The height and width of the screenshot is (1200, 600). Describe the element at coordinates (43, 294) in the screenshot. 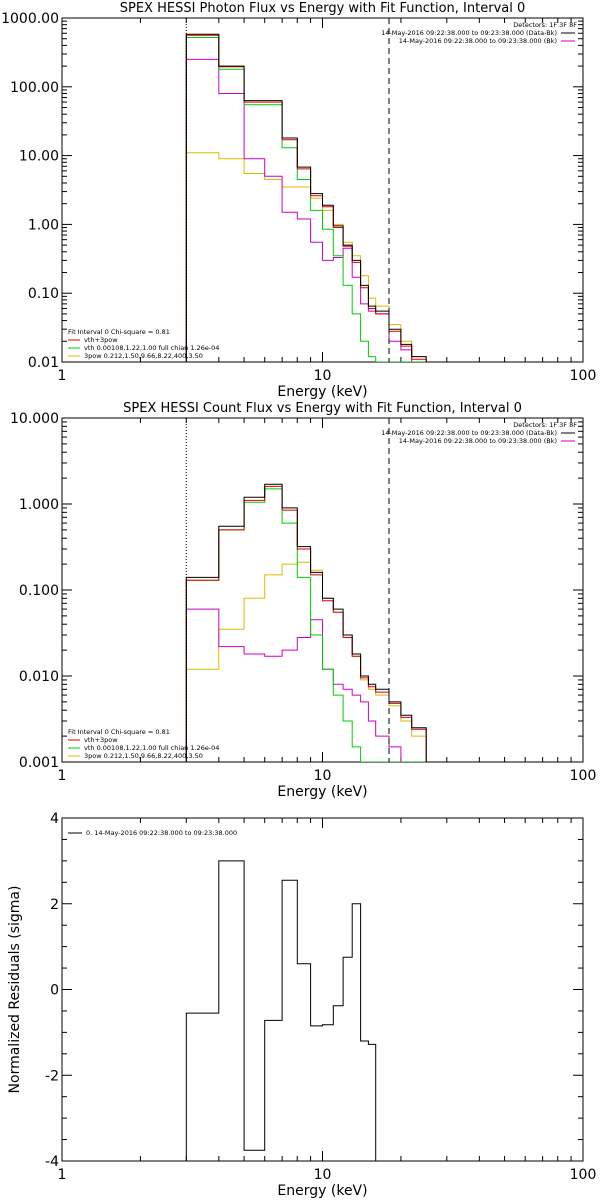

I see `y-tick-label: 0.10` at that location.